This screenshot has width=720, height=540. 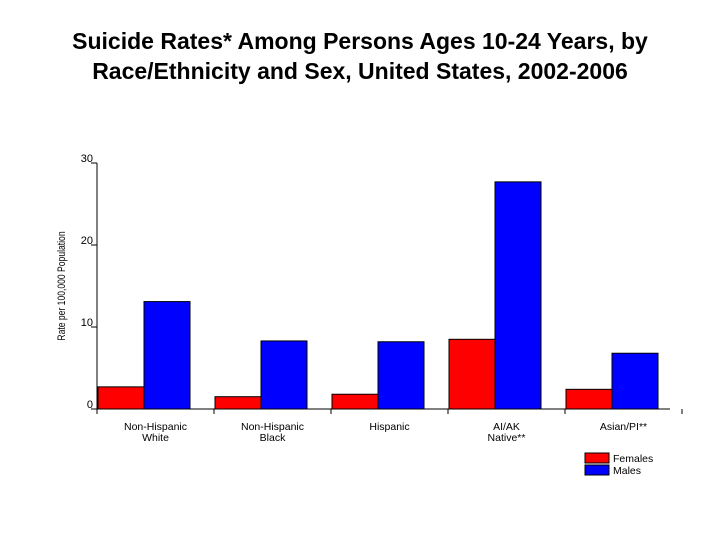 What do you see at coordinates (506, 427) in the screenshot?
I see `x-tick-label-3-0: AI/AK` at bounding box center [506, 427].